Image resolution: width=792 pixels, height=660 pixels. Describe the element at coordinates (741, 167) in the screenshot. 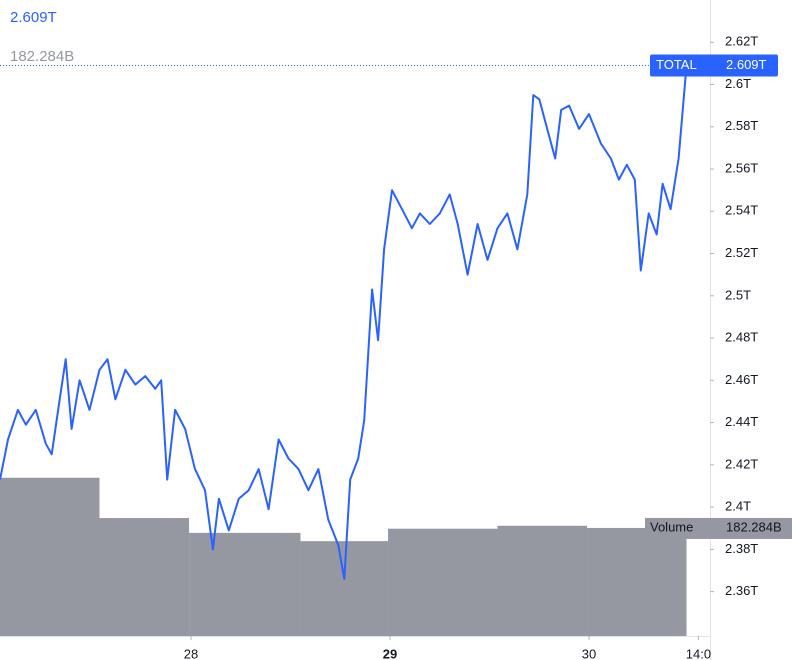

I see `y-tick-label: 2.56T` at that location.